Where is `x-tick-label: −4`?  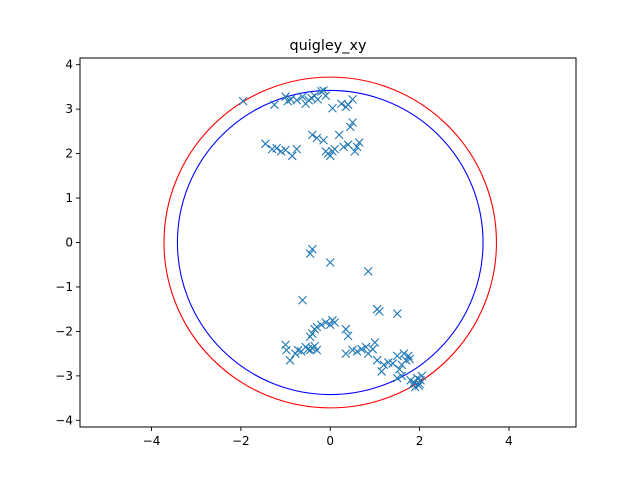 x-tick-label: −4 is located at coordinates (152, 441).